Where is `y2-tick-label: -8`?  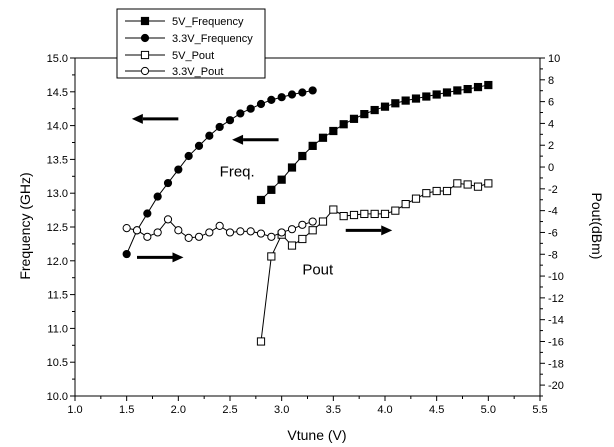
y2-tick-label: -8 is located at coordinates (553, 255).